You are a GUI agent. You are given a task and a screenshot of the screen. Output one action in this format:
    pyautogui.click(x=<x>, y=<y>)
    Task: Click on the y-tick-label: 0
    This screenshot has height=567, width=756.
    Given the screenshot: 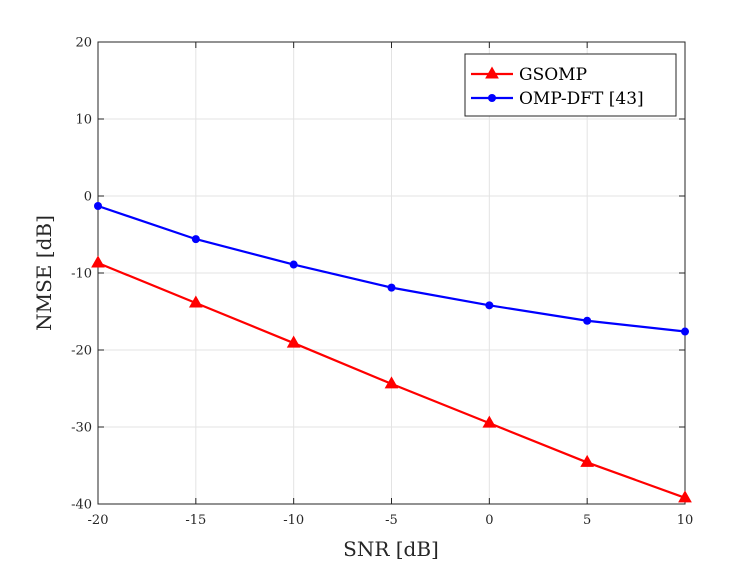 What is the action you would take?
    pyautogui.click(x=88, y=197)
    